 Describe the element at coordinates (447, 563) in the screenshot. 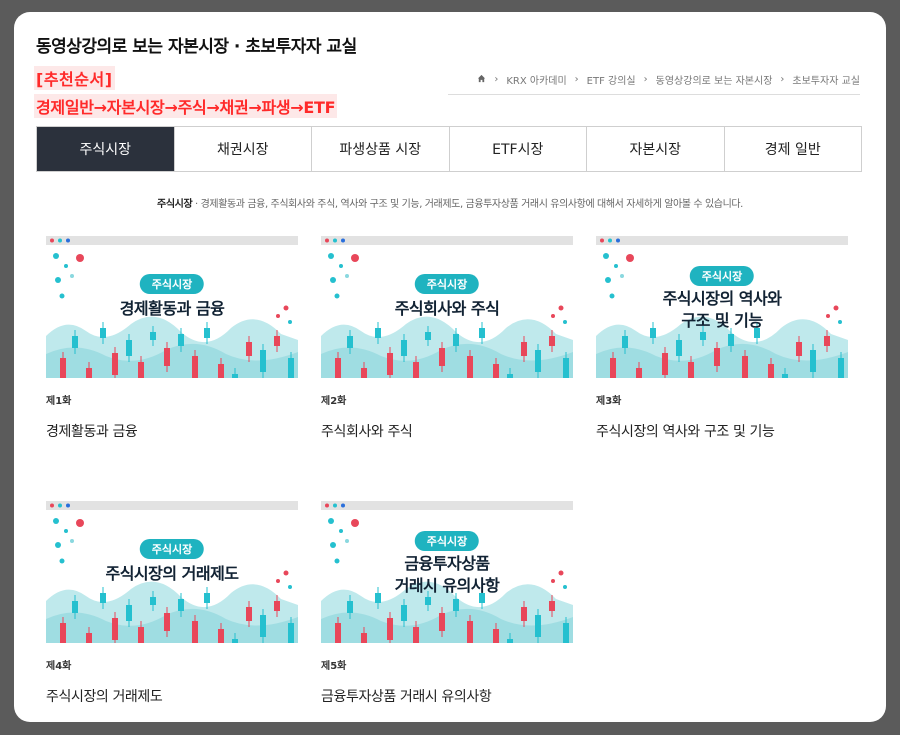

I see `thumbnail-title-line: 금융투자상품` at that location.